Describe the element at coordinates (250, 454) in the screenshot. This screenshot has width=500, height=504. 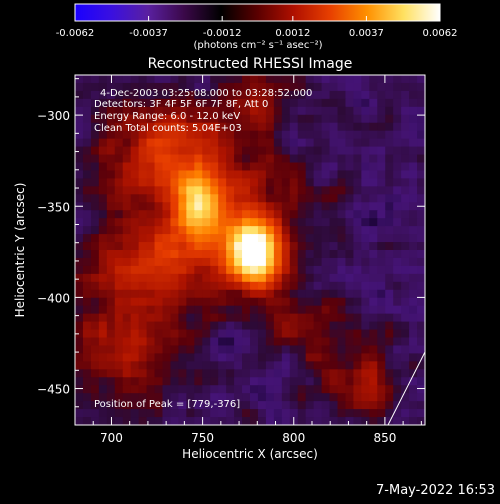
I see `x-axis-label: Heliocentric X (arcsec)` at that location.